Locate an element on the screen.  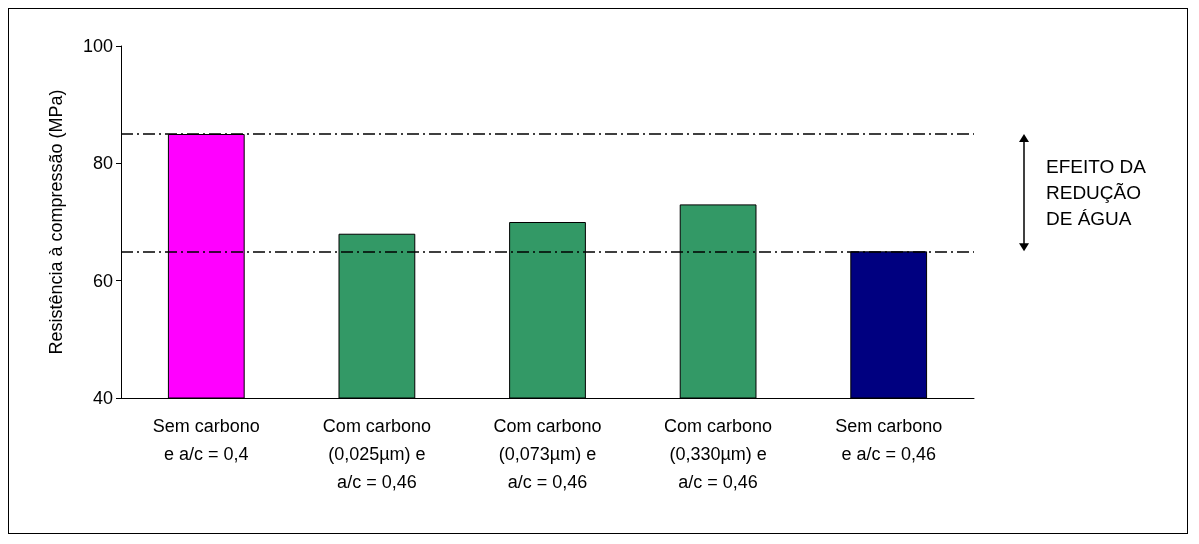
x-tick-label: Sem carbono e a/c = 0,4 is located at coordinates (206, 440).